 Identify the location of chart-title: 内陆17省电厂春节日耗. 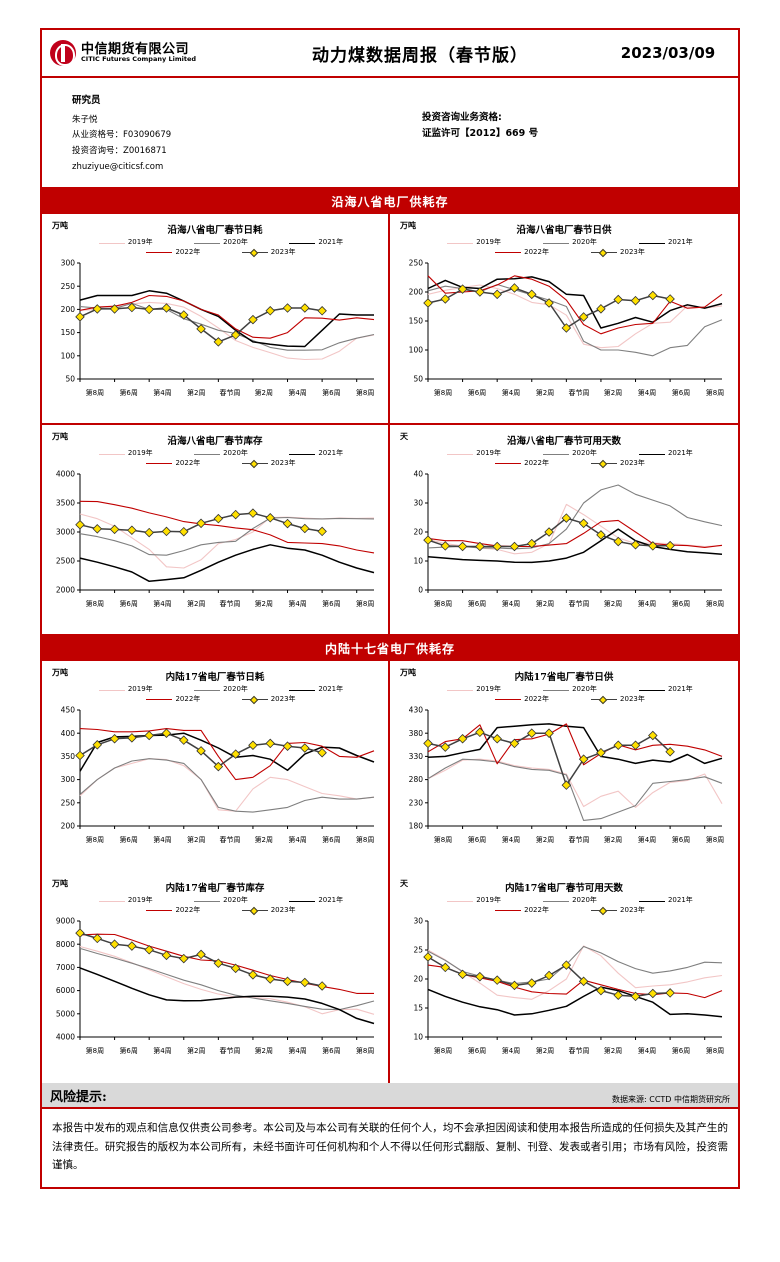
(215, 678).